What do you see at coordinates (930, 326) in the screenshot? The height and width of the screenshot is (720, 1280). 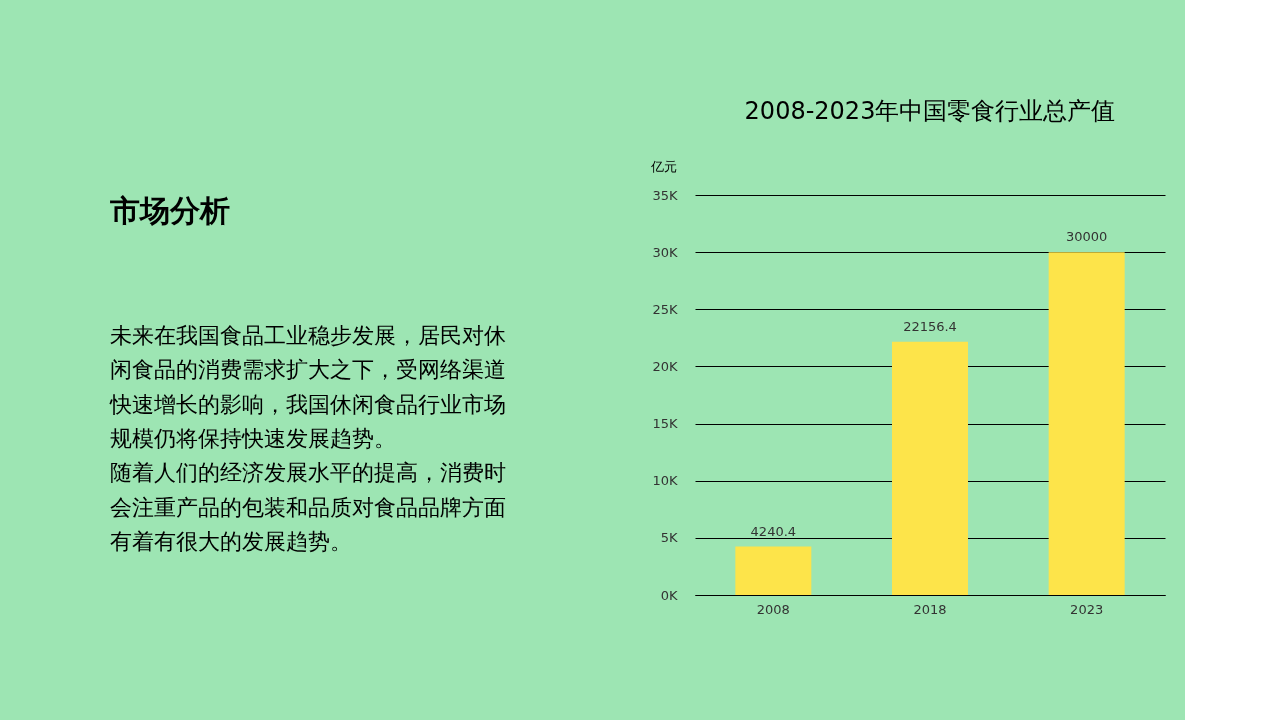 I see `data-label: 22156.4` at bounding box center [930, 326].